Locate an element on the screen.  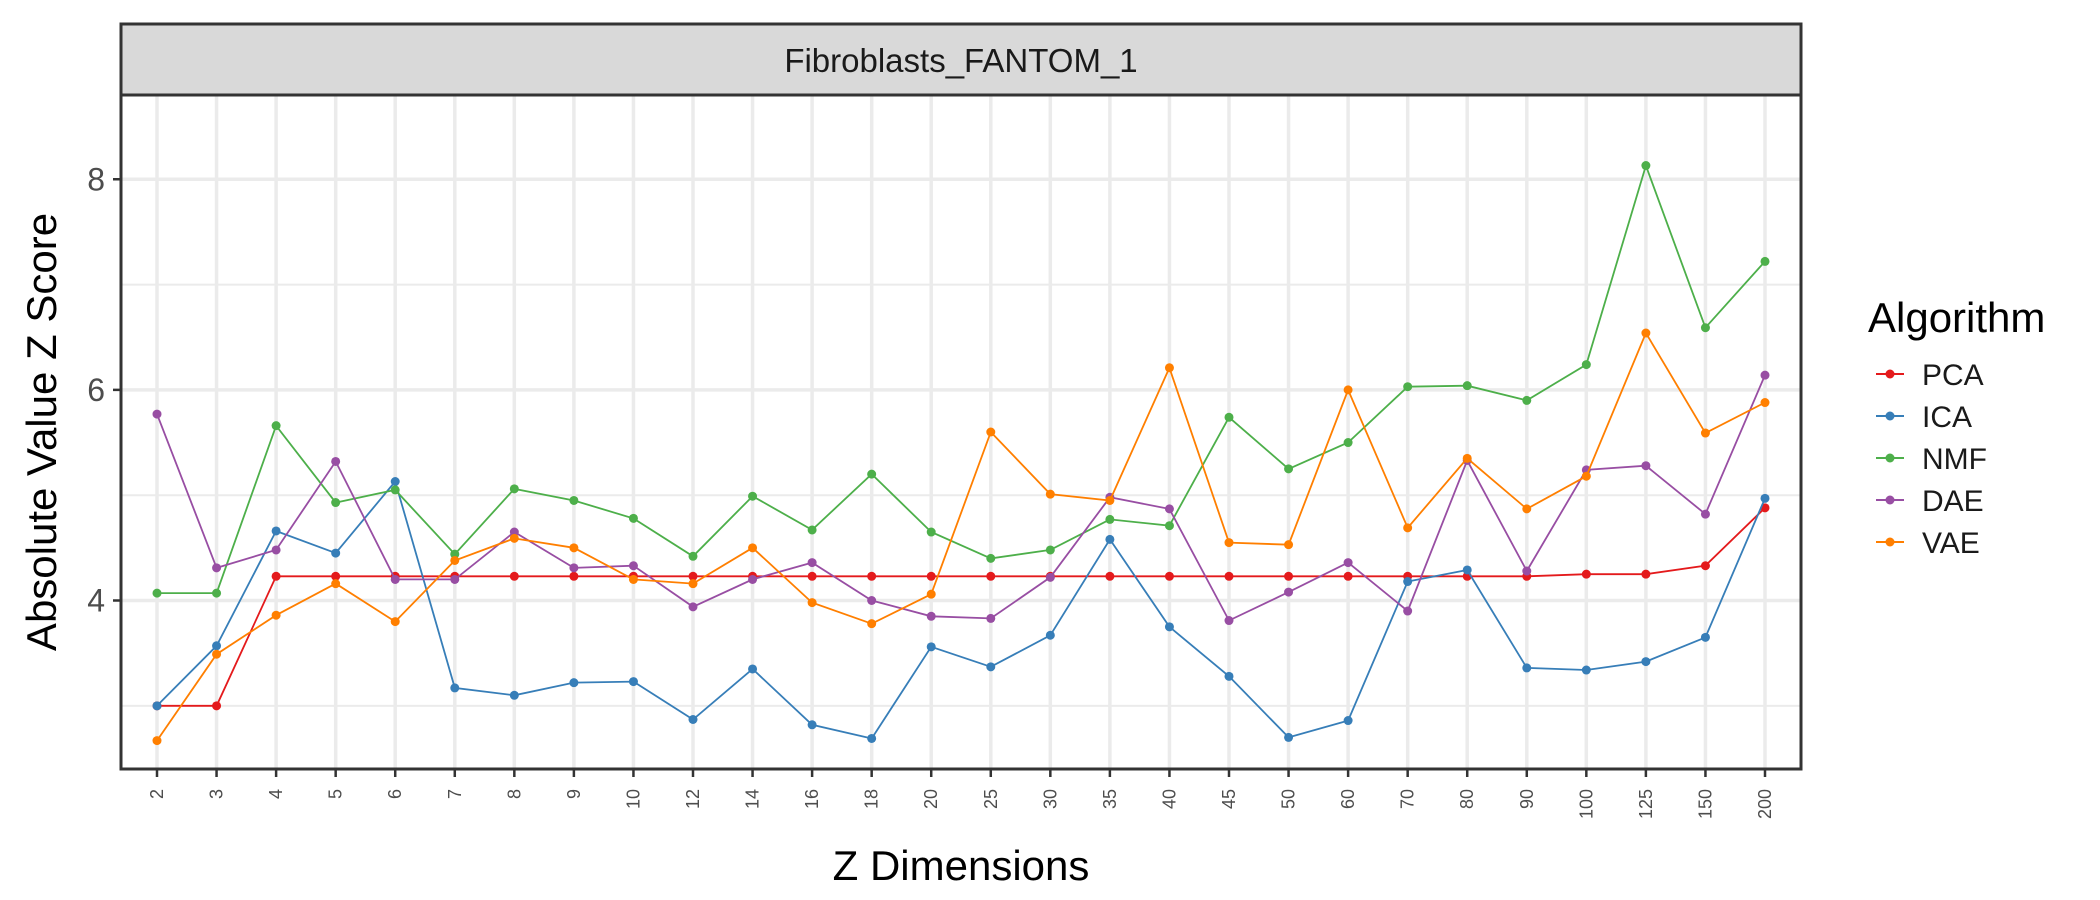
legend: PCA ICA NMF DAE VAE is located at coordinates (1931, 459).